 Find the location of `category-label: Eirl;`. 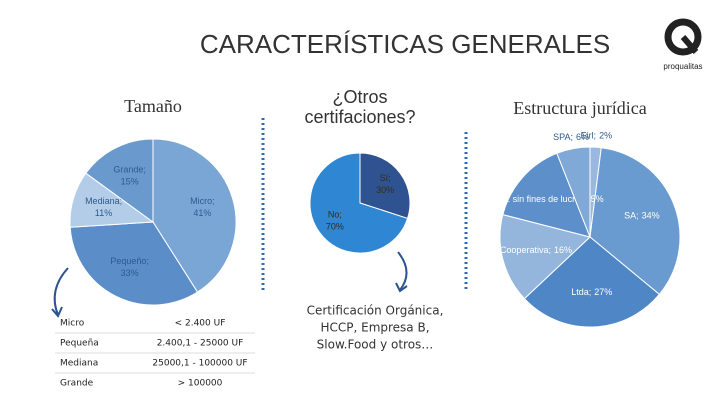

category-label: Eirl; is located at coordinates (589, 136).